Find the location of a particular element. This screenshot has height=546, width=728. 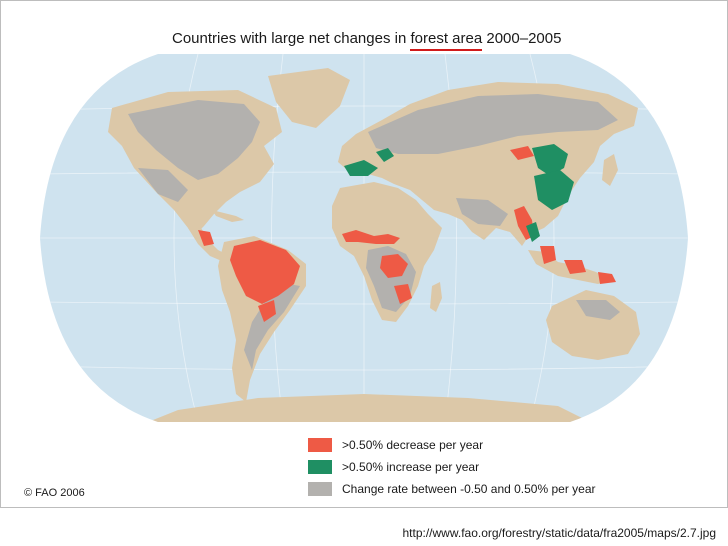

legend-swatch-decrease is located at coordinates (320, 445).